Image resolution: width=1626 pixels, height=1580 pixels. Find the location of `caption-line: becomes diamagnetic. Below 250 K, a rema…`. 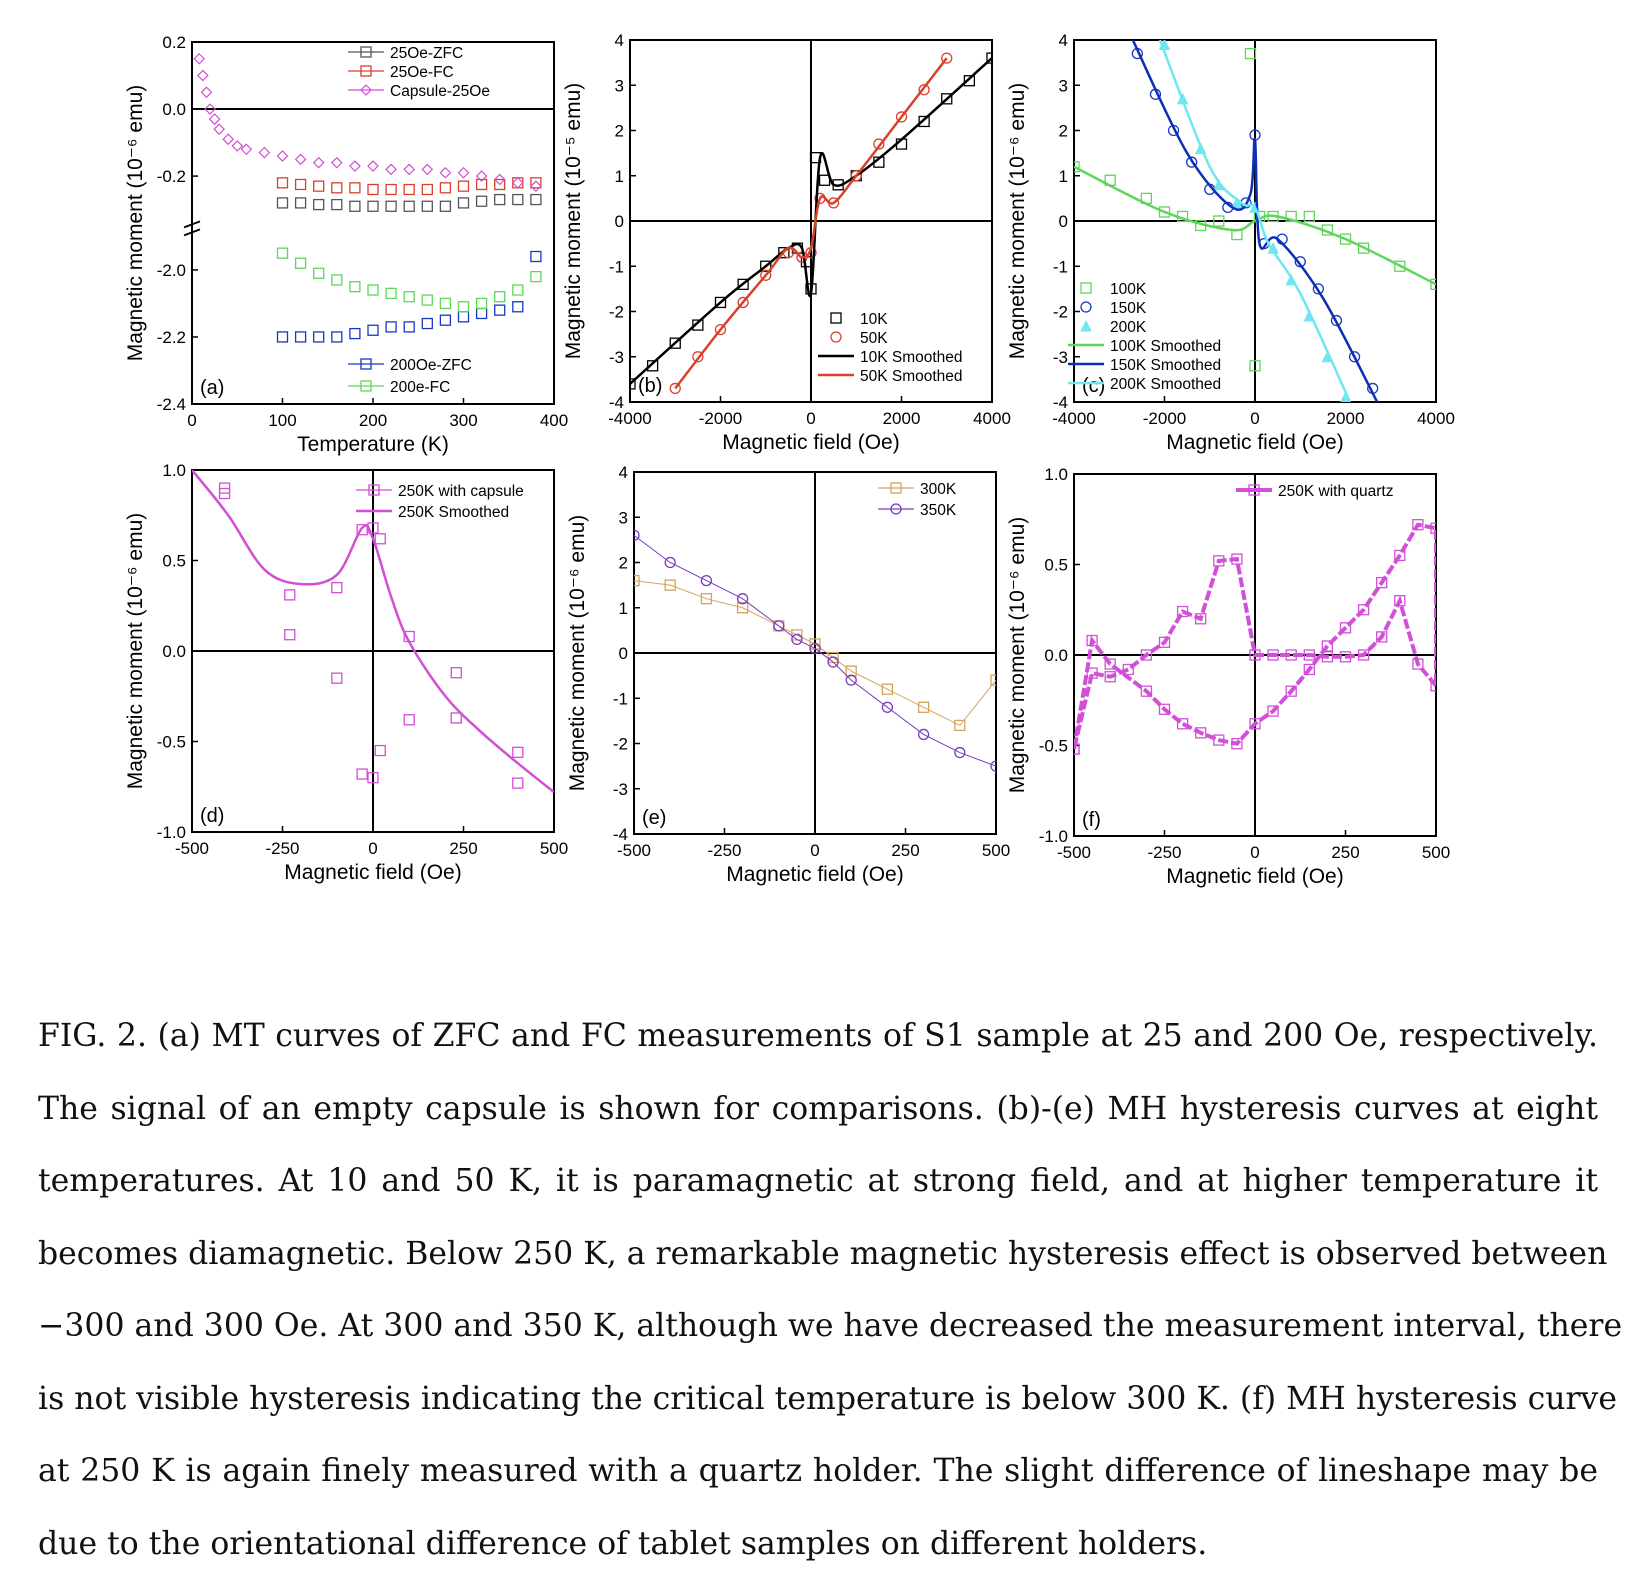

caption-line: becomes diamagnetic. Below 250 K, a rema… is located at coordinates (818, 1254).